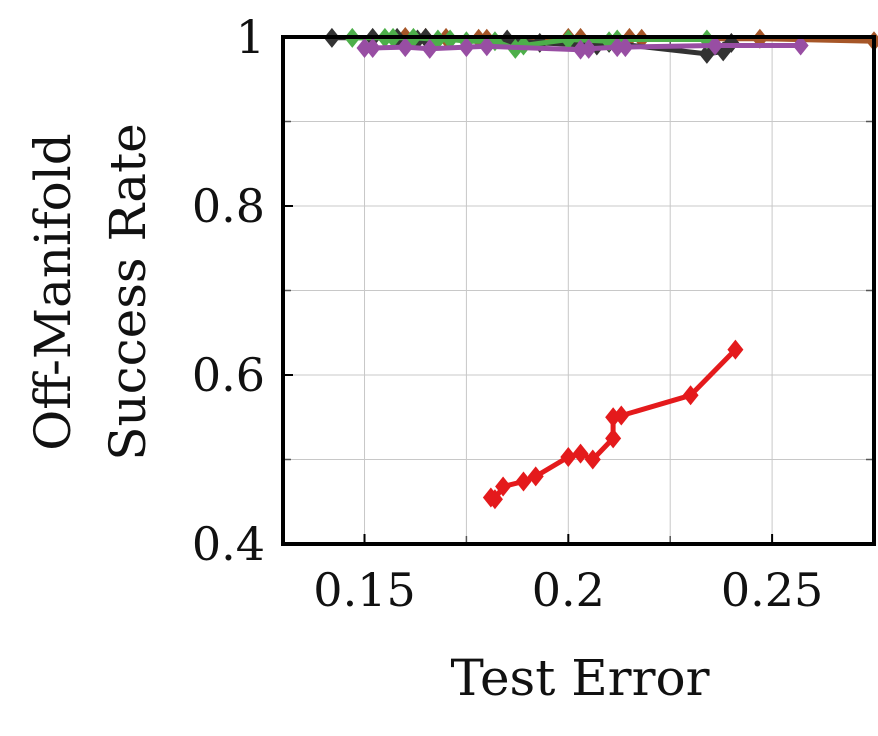  I want to click on x-axis-title: Test Error, so click(579, 678).